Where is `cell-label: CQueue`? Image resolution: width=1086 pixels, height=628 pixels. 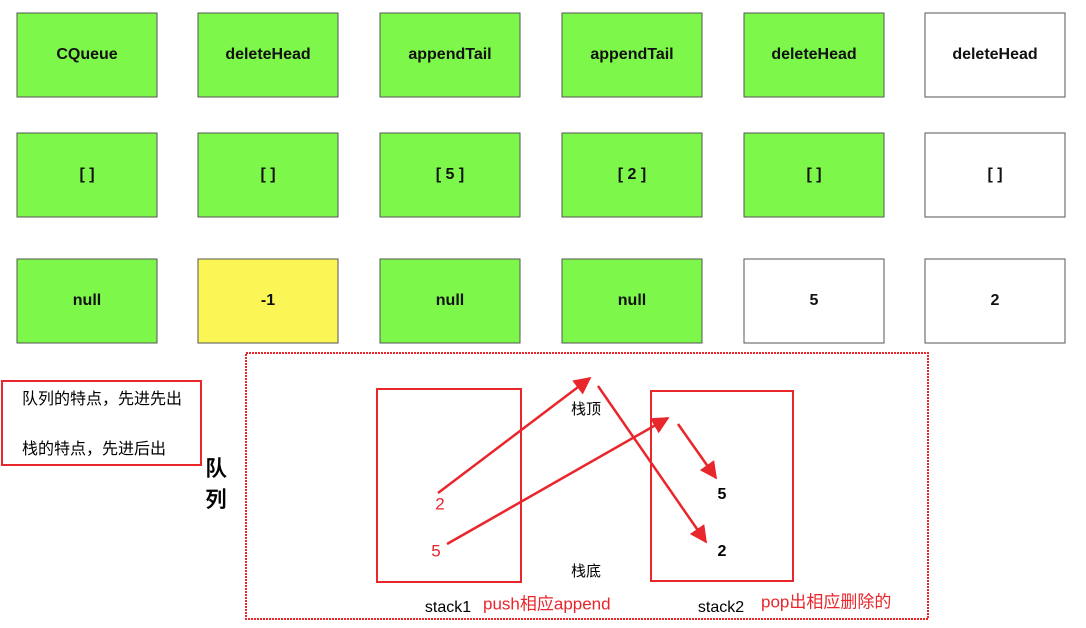 cell-label: CQueue is located at coordinates (86, 54).